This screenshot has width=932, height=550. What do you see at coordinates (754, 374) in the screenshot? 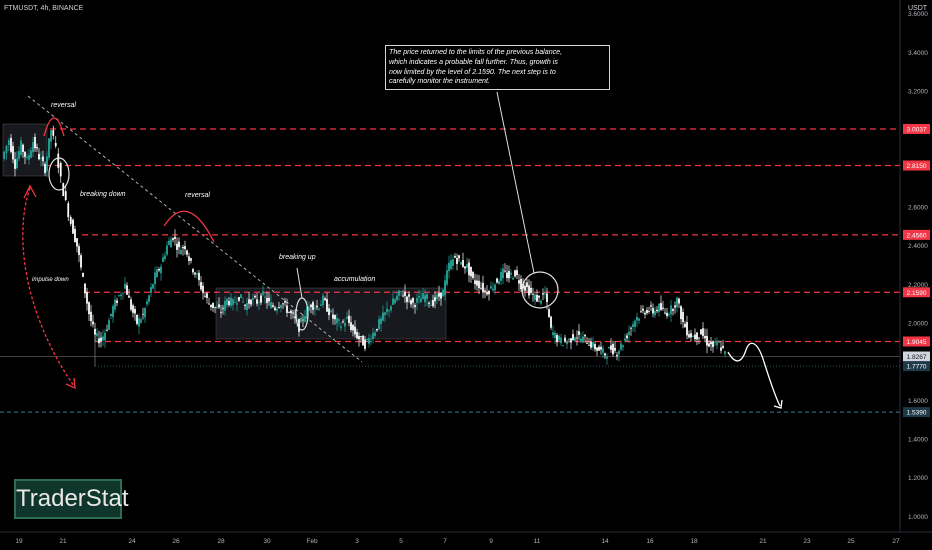
I see `forecast-path` at bounding box center [754, 374].